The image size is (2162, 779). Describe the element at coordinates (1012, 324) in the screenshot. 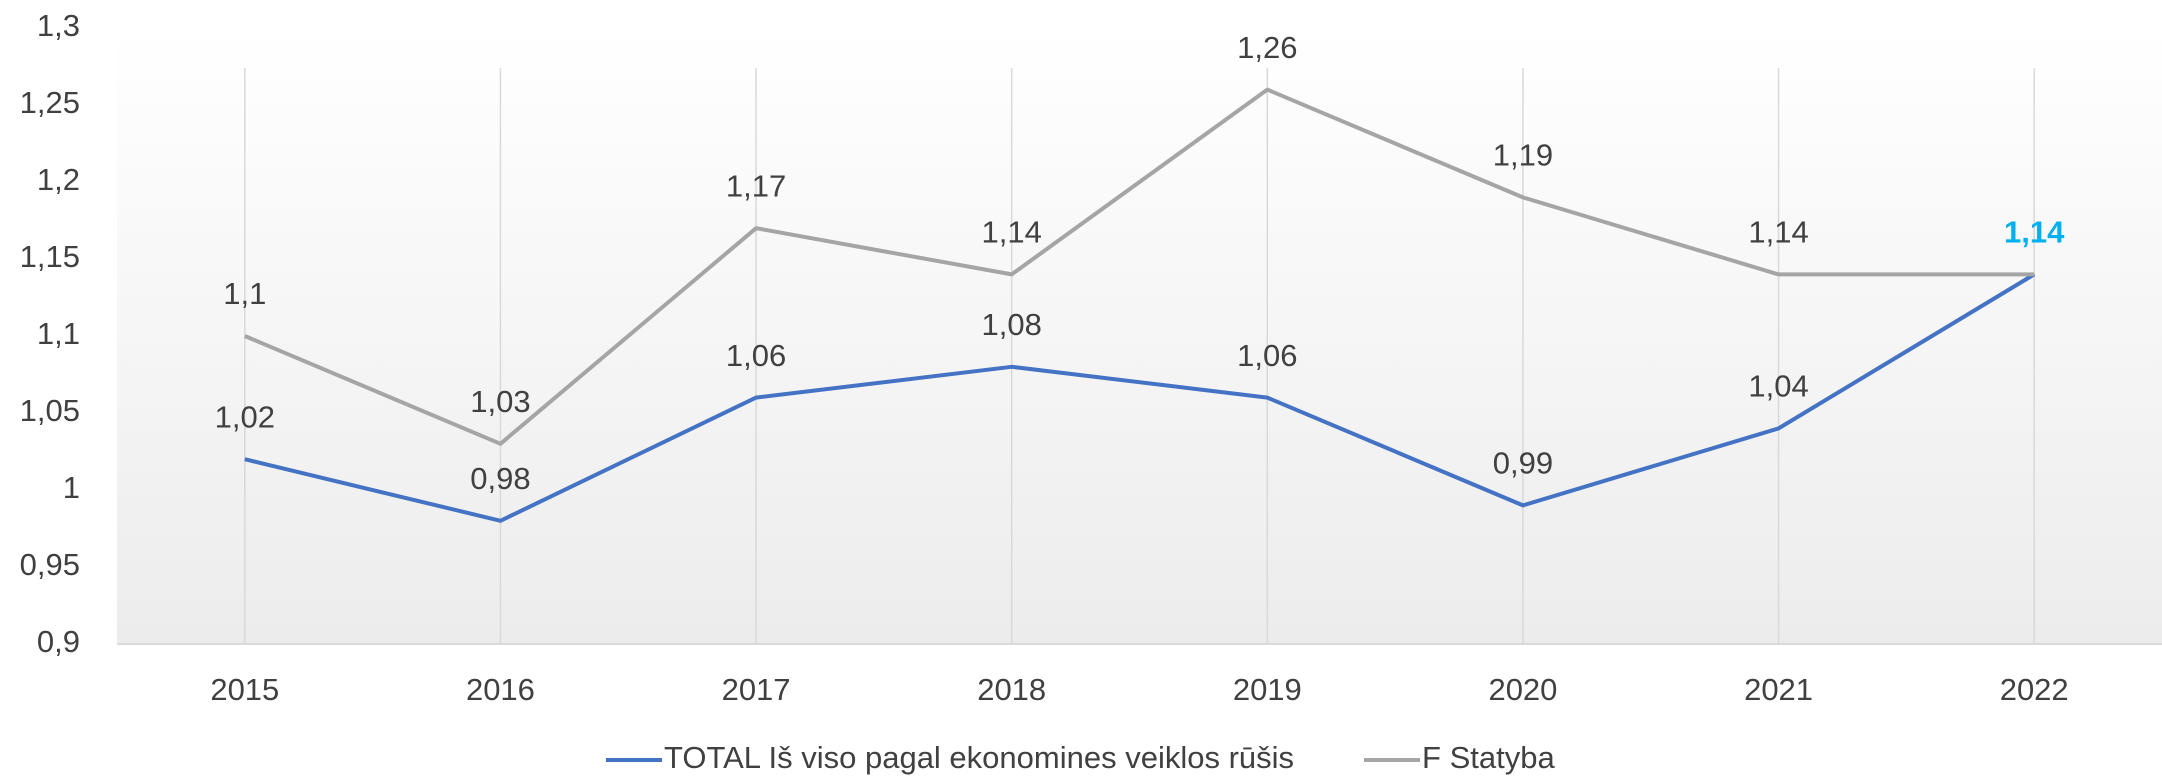

I see `data-label: 1,08` at that location.